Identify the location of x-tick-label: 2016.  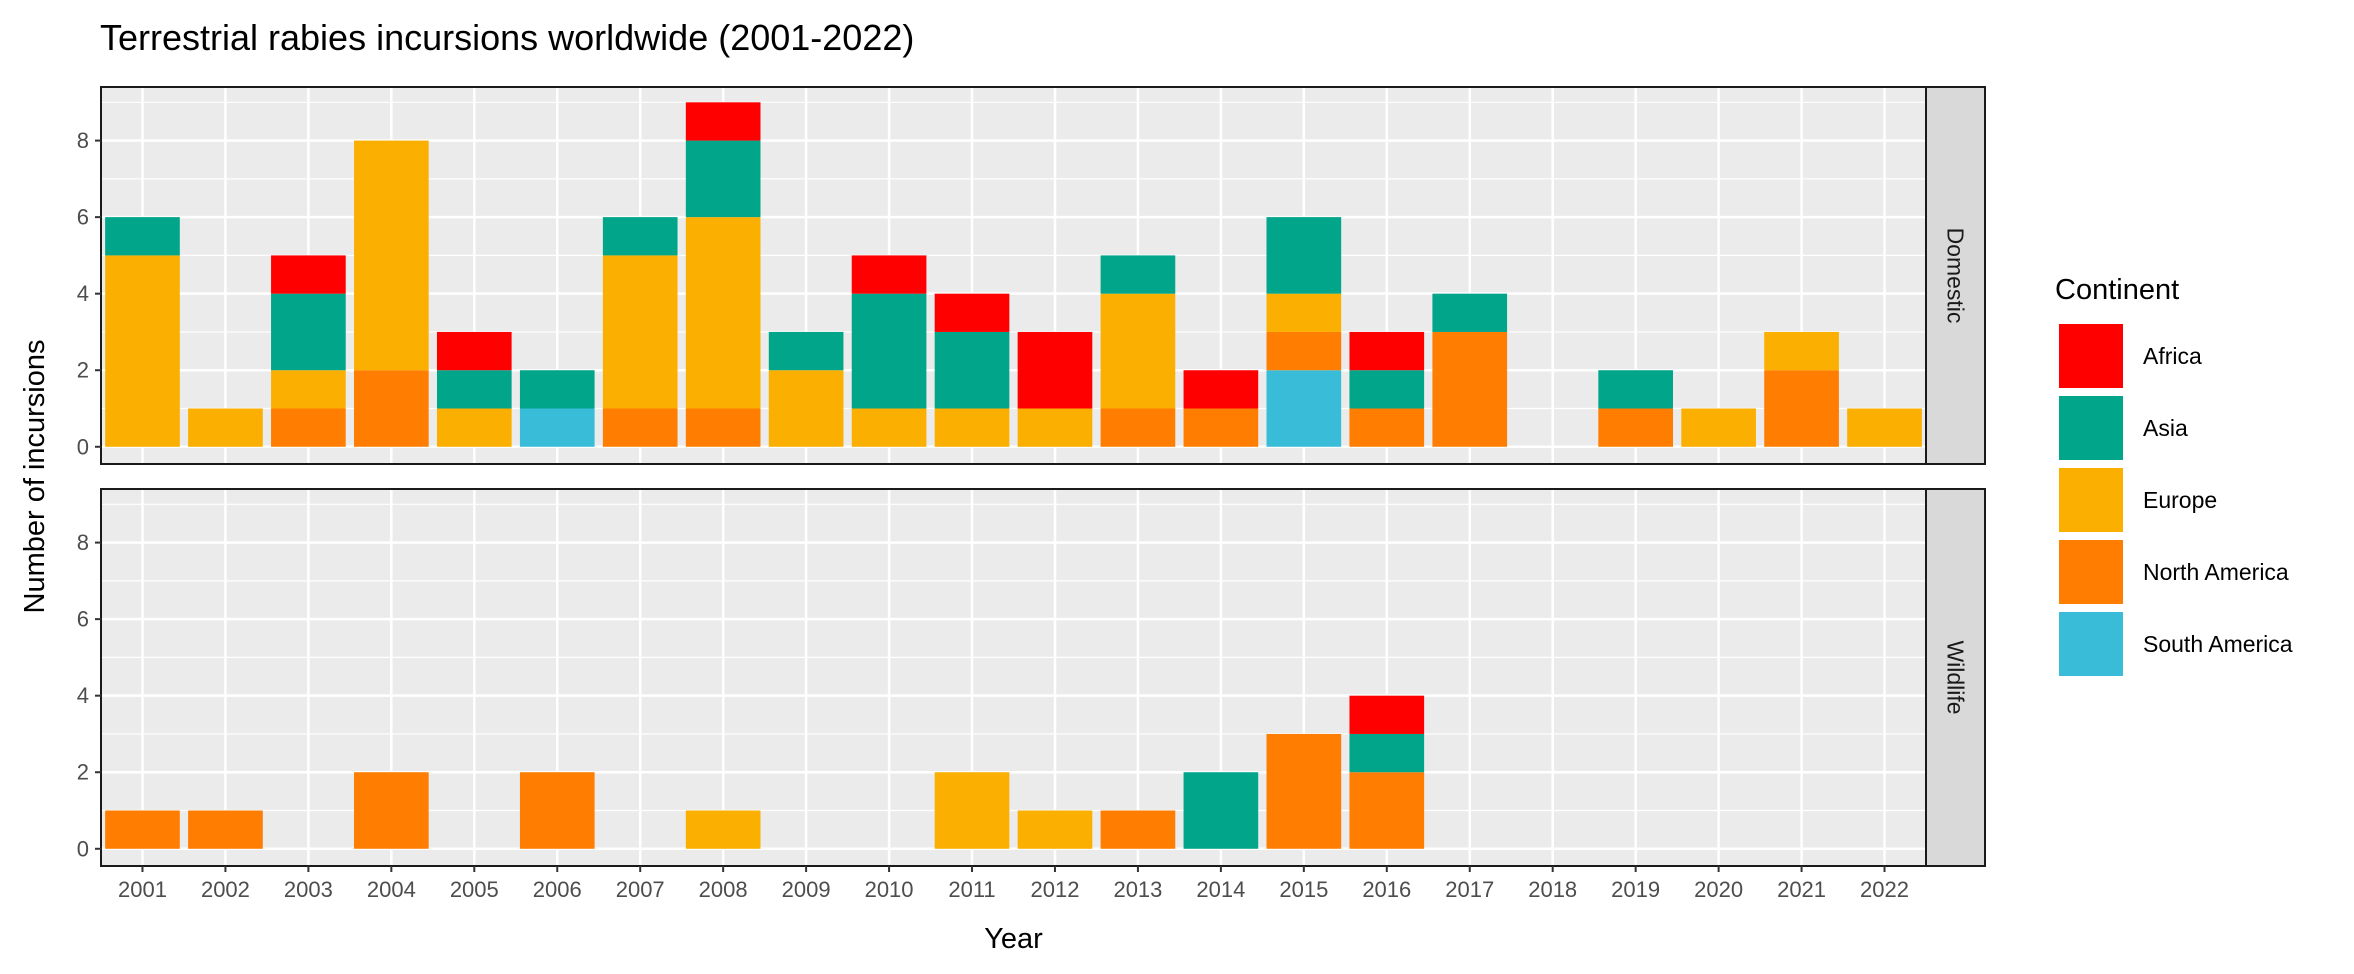
(1386, 889).